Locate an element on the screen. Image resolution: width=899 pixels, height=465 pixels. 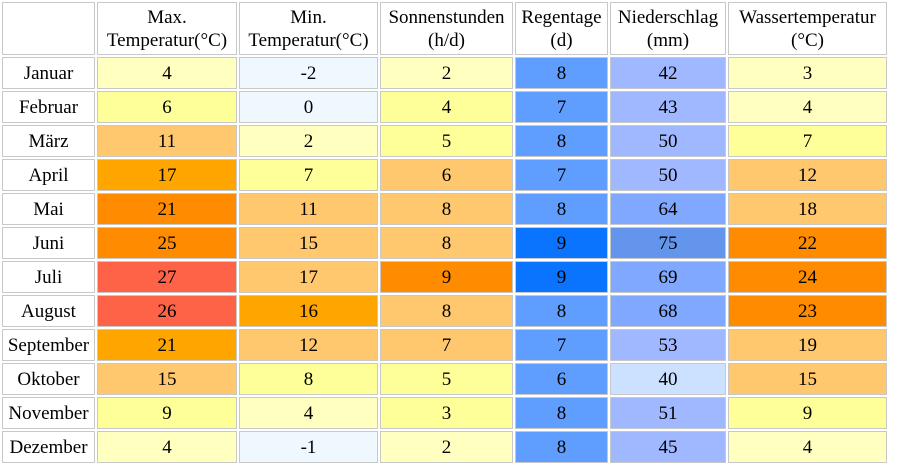
table-row: Juli 27 17 9 9 69 24 is located at coordinates (444, 277).